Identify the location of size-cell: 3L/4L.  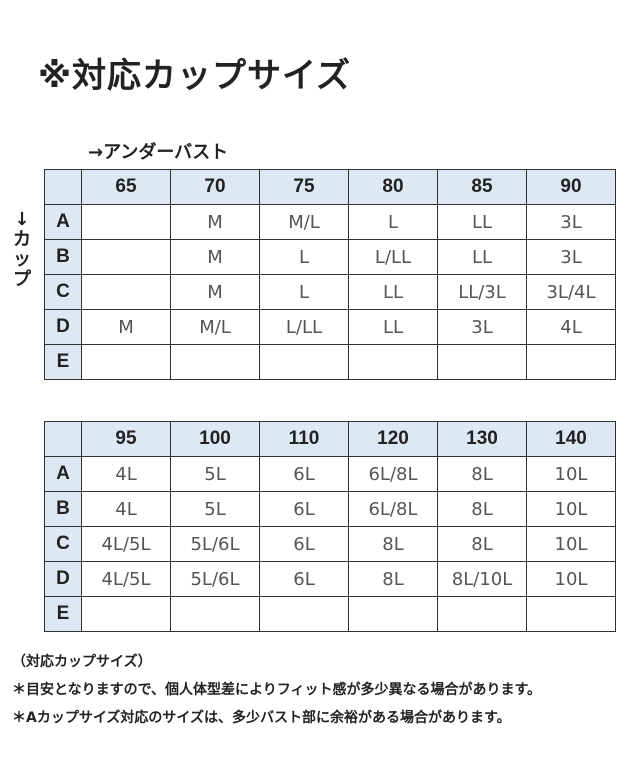
(571, 292).